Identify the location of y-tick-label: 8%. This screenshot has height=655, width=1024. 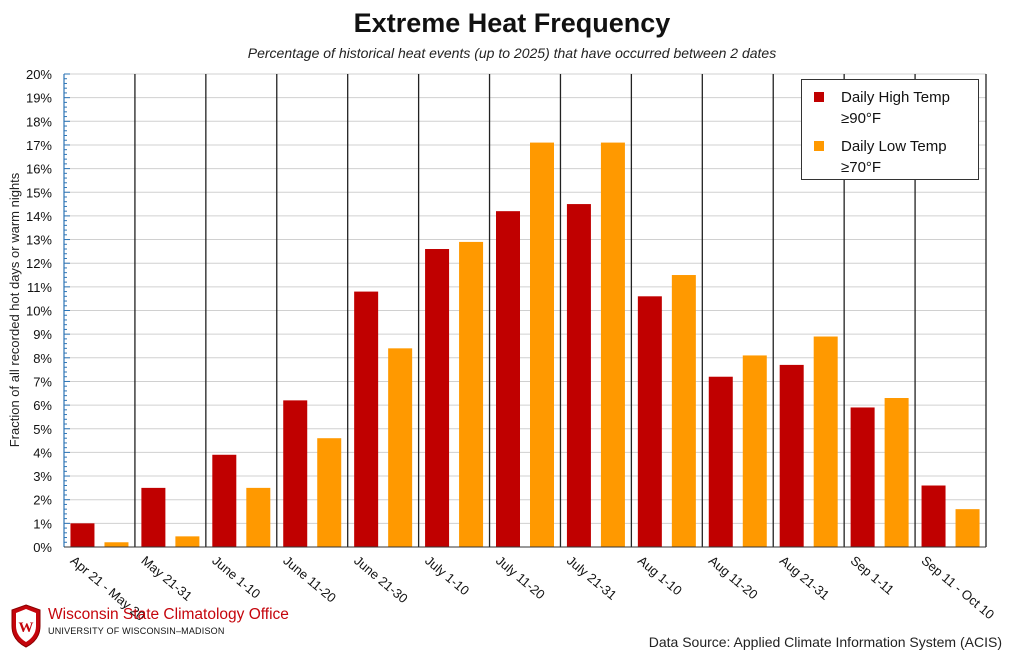
(42, 358).